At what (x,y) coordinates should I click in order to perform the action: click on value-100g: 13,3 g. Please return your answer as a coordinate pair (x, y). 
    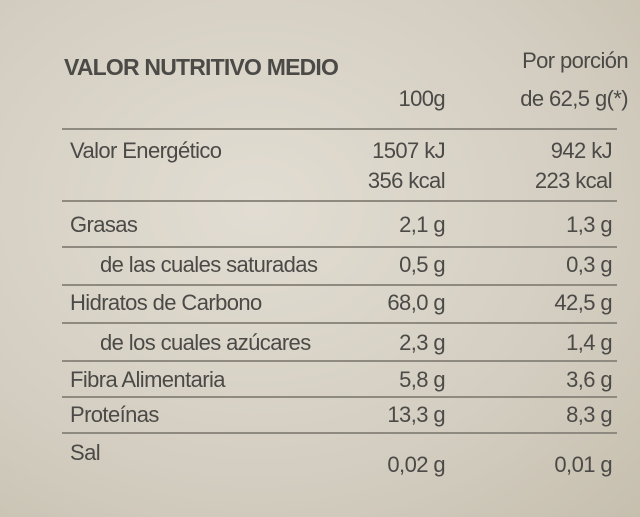
    Looking at the image, I should click on (416, 414).